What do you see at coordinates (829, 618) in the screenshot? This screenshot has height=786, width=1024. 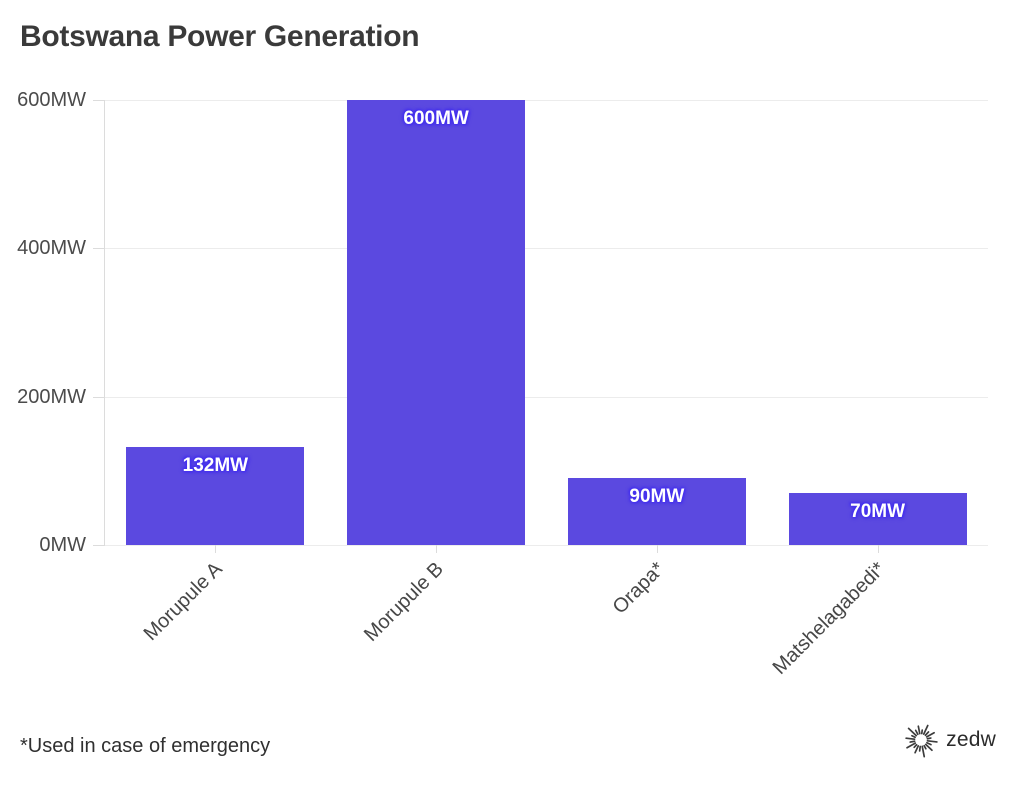 I see `x-tick-label: Matshelagabedi*` at bounding box center [829, 618].